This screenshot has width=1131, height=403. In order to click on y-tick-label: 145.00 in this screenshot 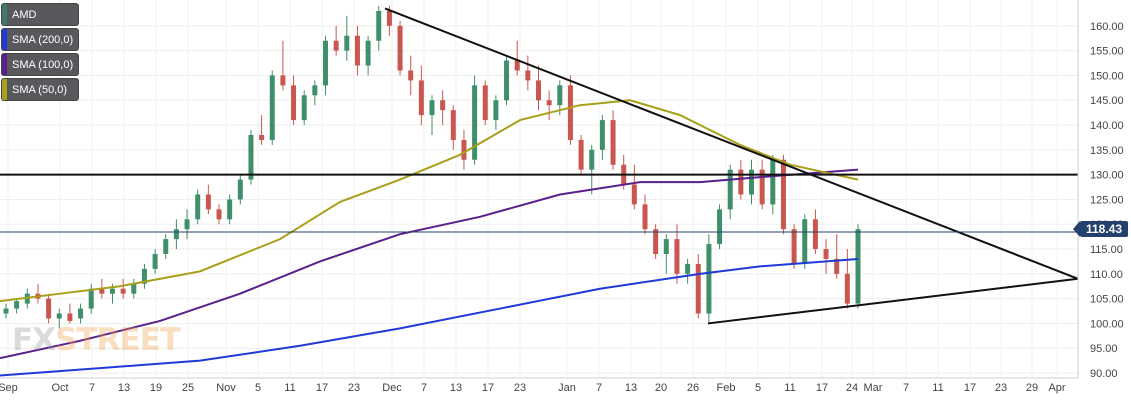, I will do `click(1107, 101)`.